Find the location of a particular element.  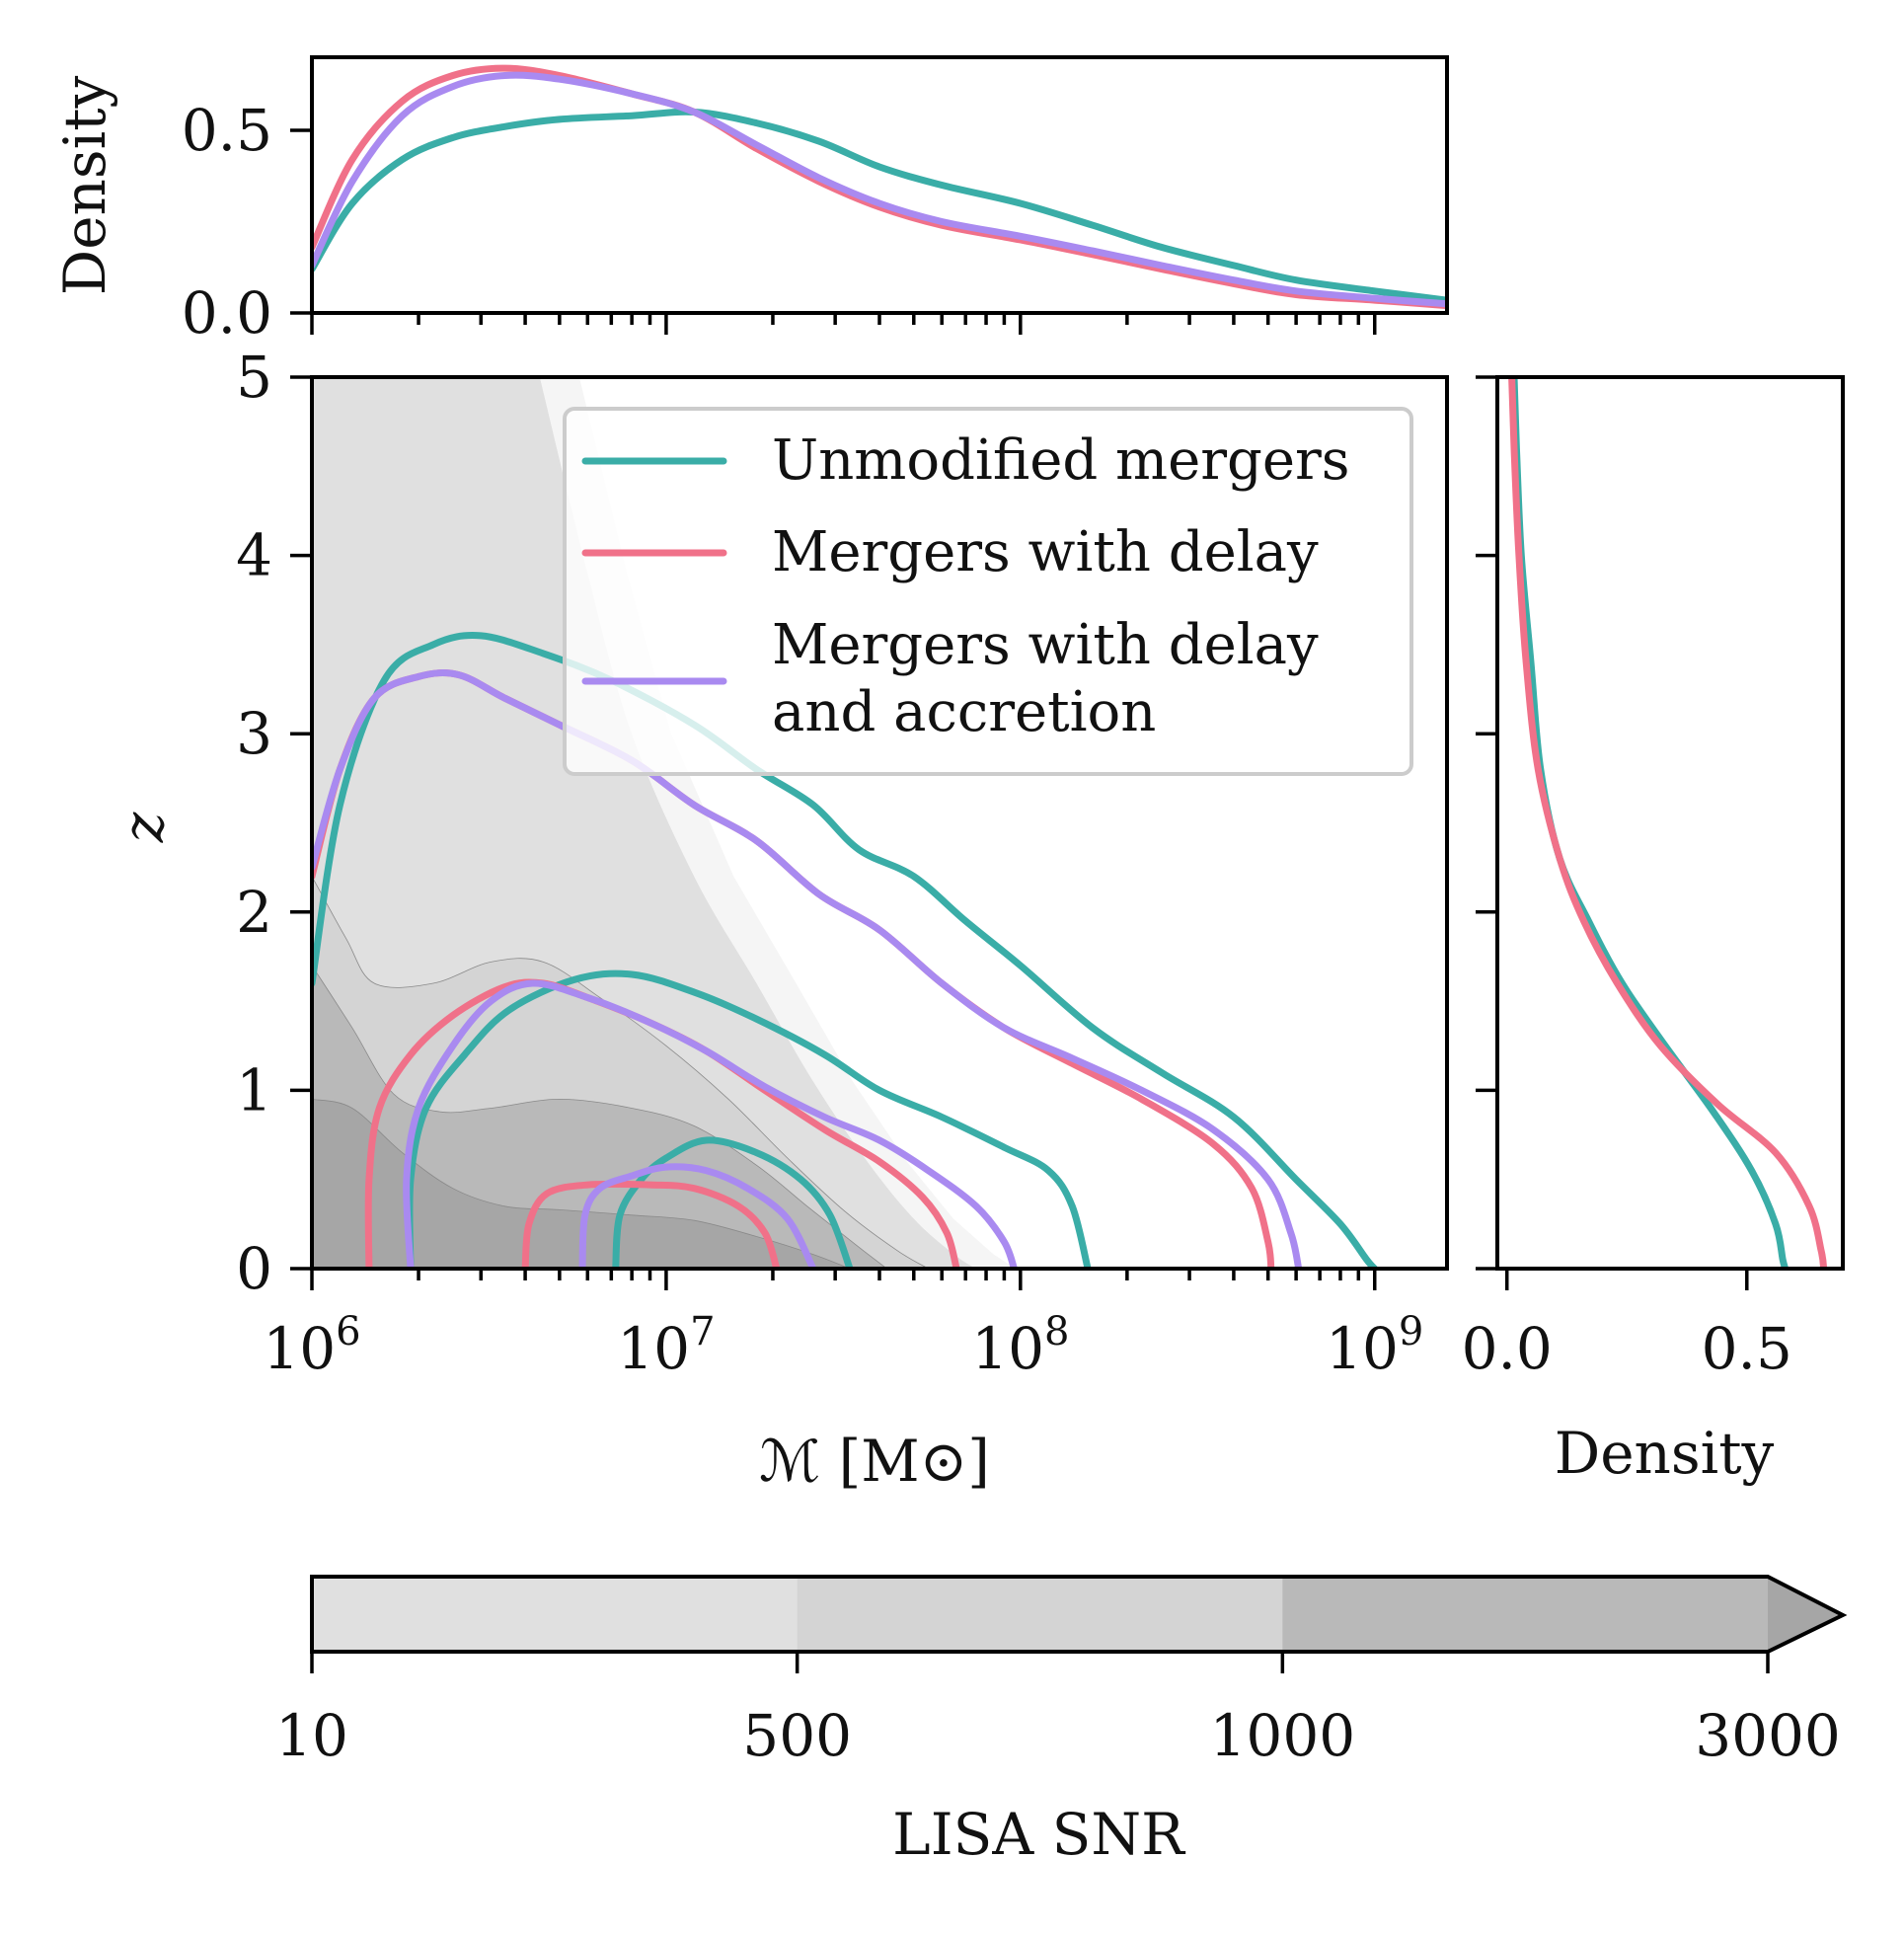

contour-mergers-with-delay-and-accretion-middle is located at coordinates (710, 1124).